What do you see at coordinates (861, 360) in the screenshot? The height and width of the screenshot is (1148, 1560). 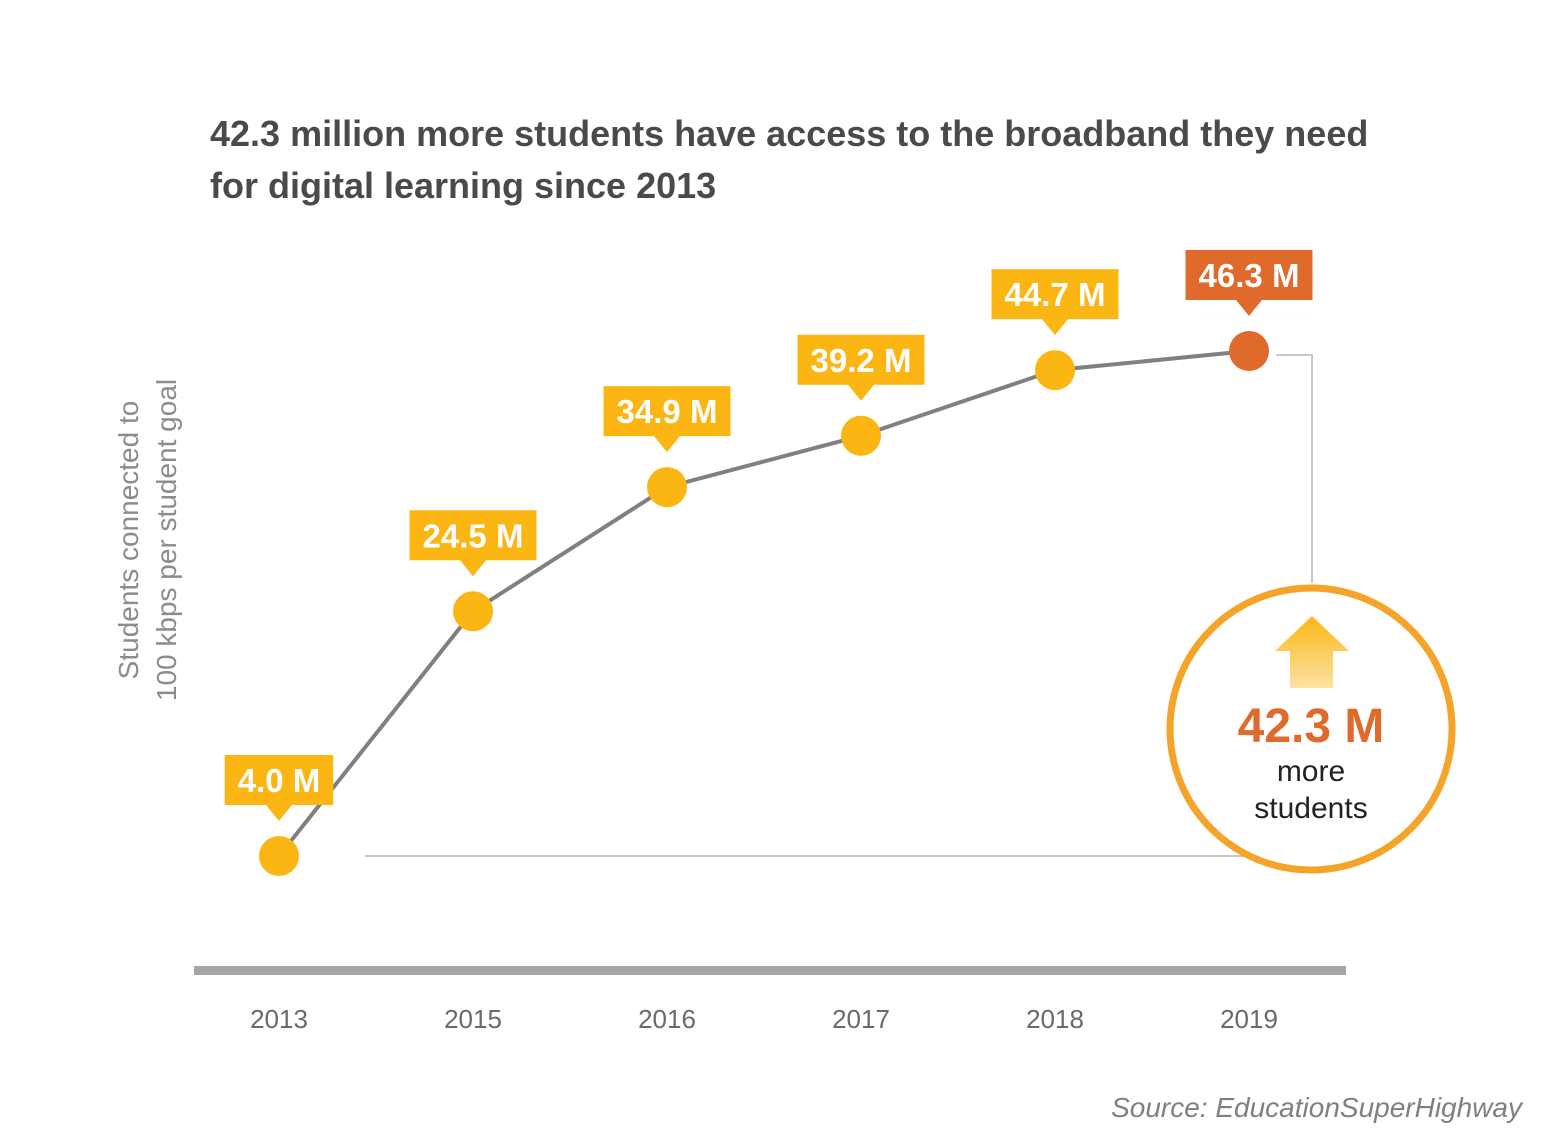 I see `data-label-2017: 39.2 M` at bounding box center [861, 360].